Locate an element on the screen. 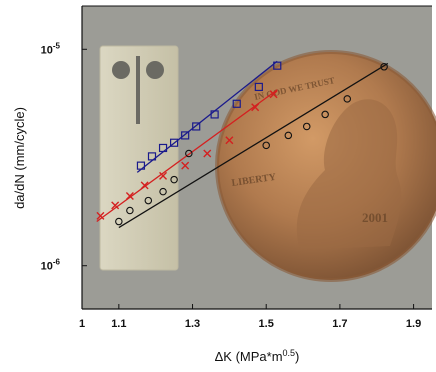 This screenshot has height=372, width=436. coin-year-text: 2001 is located at coordinates (375, 217).